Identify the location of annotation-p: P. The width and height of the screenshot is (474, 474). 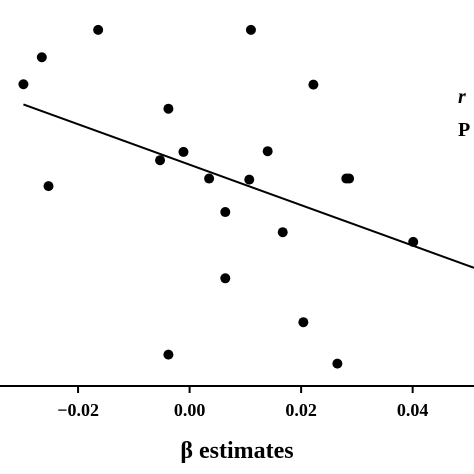
(464, 130).